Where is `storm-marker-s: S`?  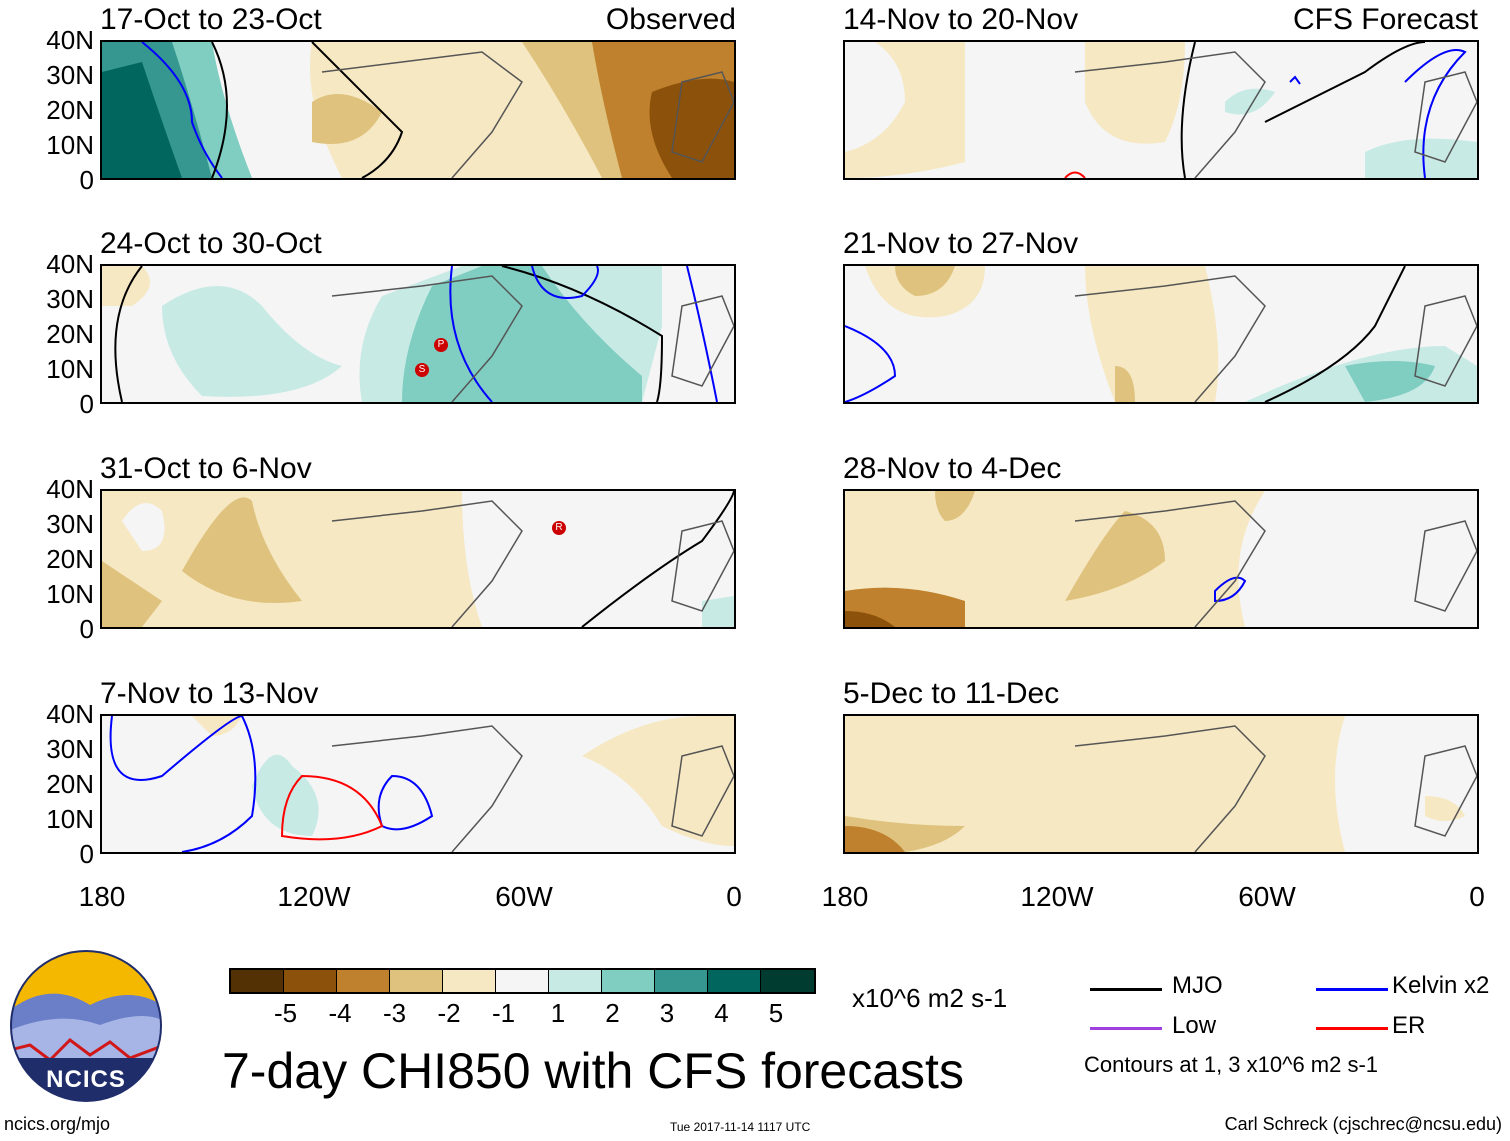
storm-marker-s: S is located at coordinates (422, 370).